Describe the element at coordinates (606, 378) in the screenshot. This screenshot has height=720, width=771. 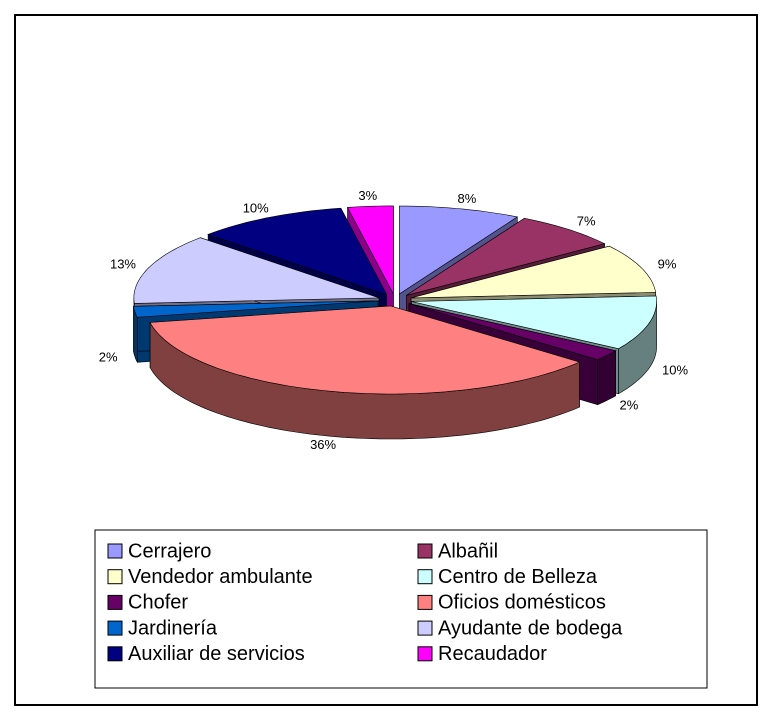
I see `slice-side` at that location.